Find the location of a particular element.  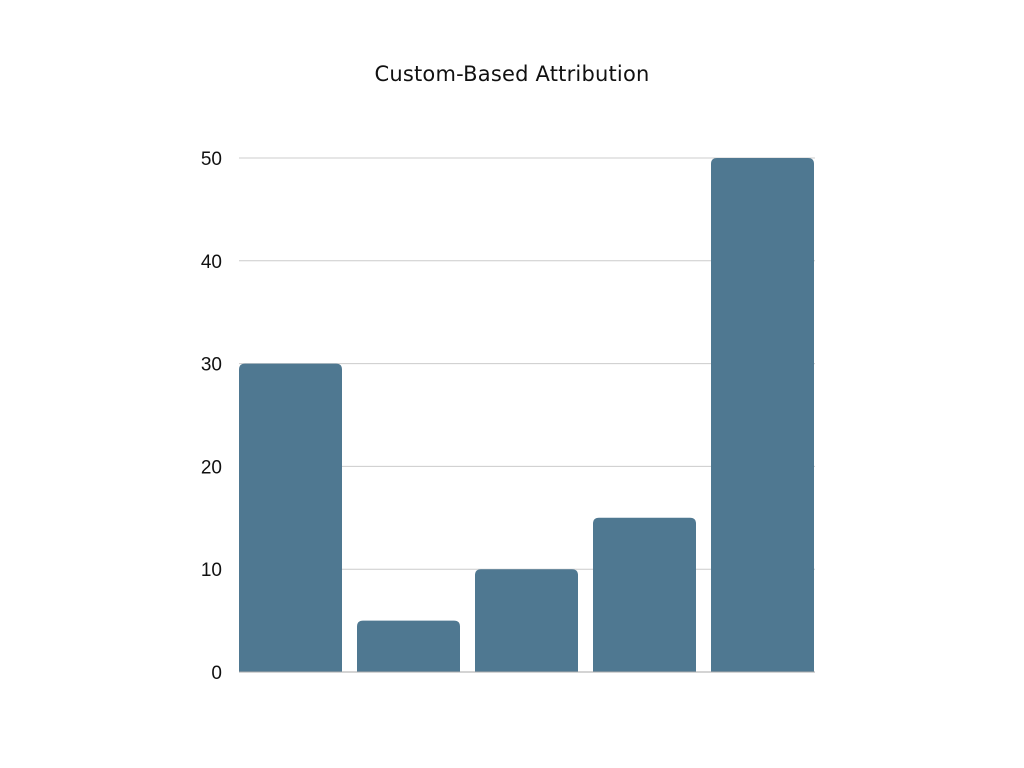

chart-title: Custom-Based Attribution is located at coordinates (512, 74).